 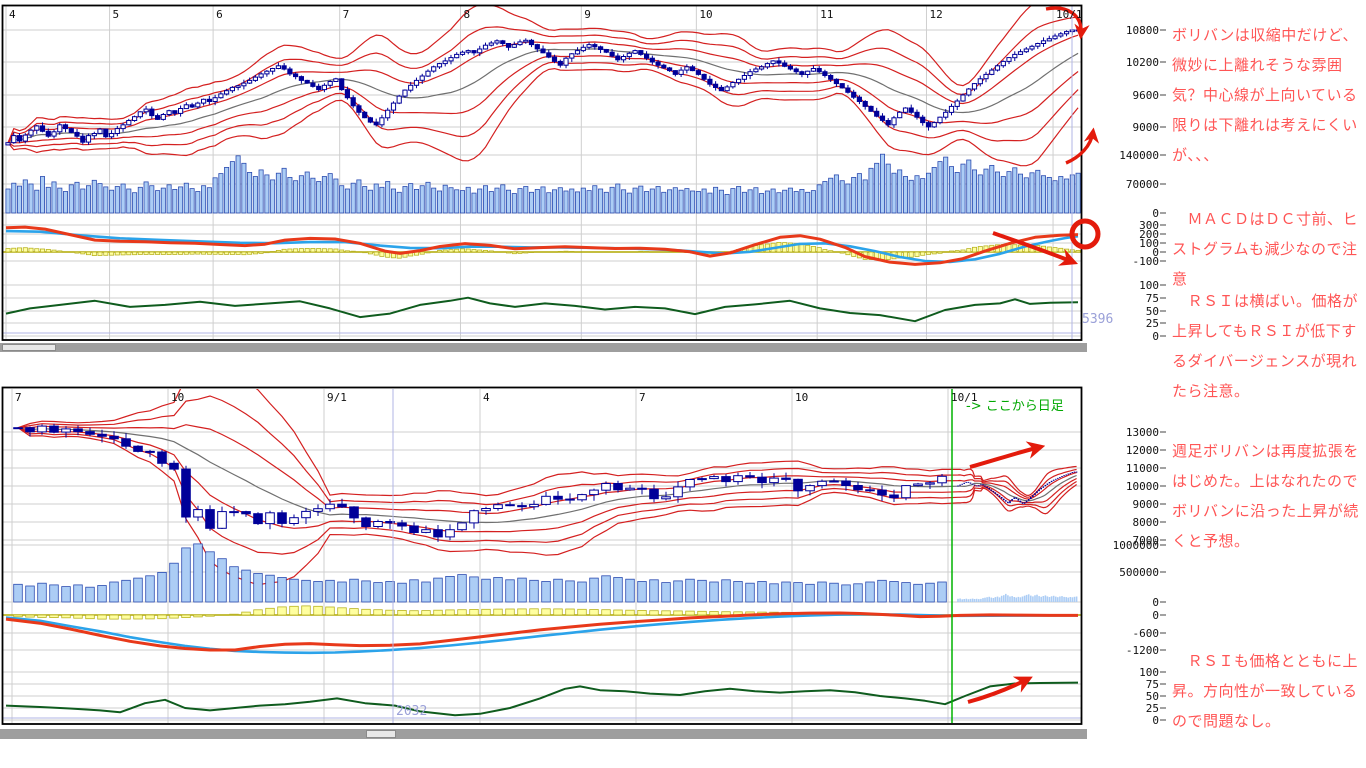 I want to click on axis-tick-label: 70000, so click(x=1142, y=184).